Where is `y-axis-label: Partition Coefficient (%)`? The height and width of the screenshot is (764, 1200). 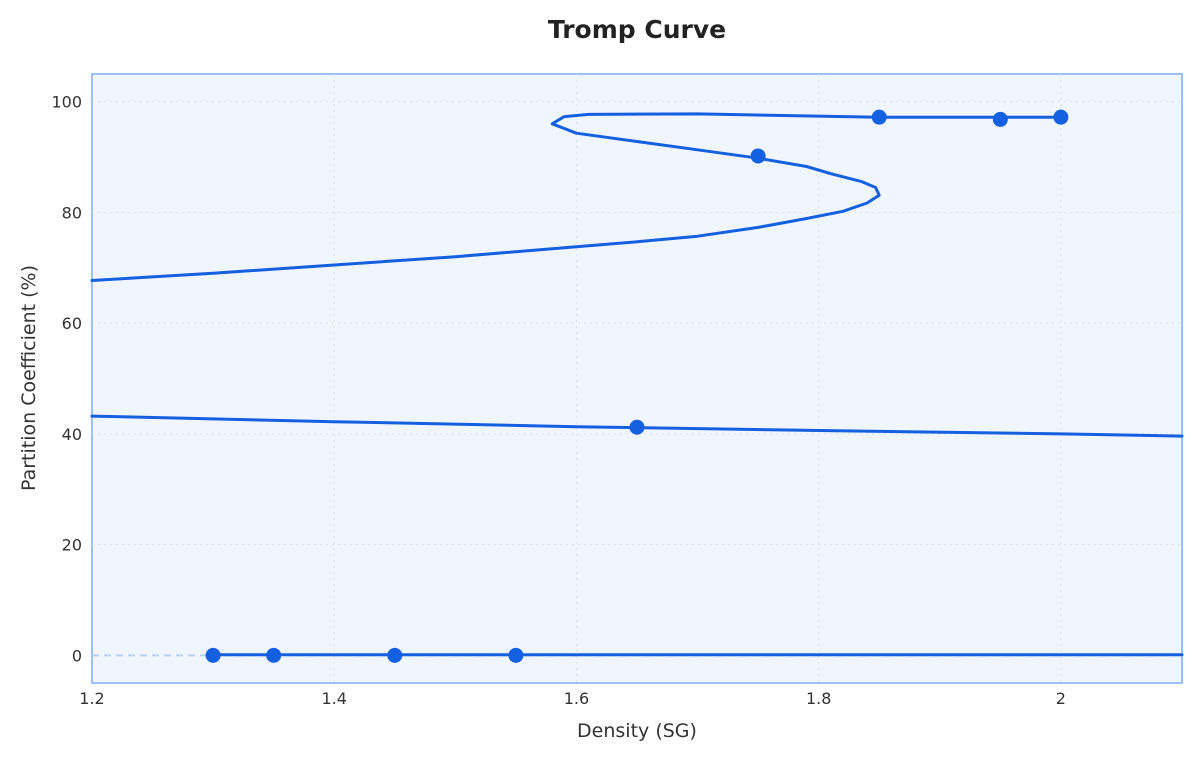
y-axis-label: Partition Coefficient (%) is located at coordinates (29, 378).